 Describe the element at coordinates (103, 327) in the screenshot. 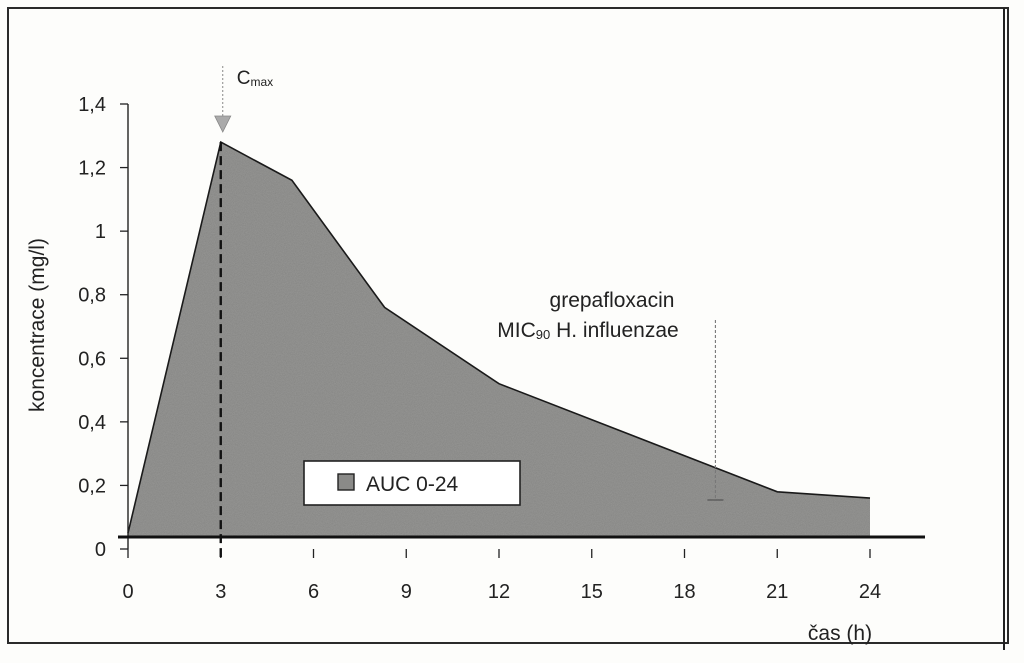

I see `y-ticks: 0 0,2 0,4 0,6 0,8 1 1,2 1,4` at that location.